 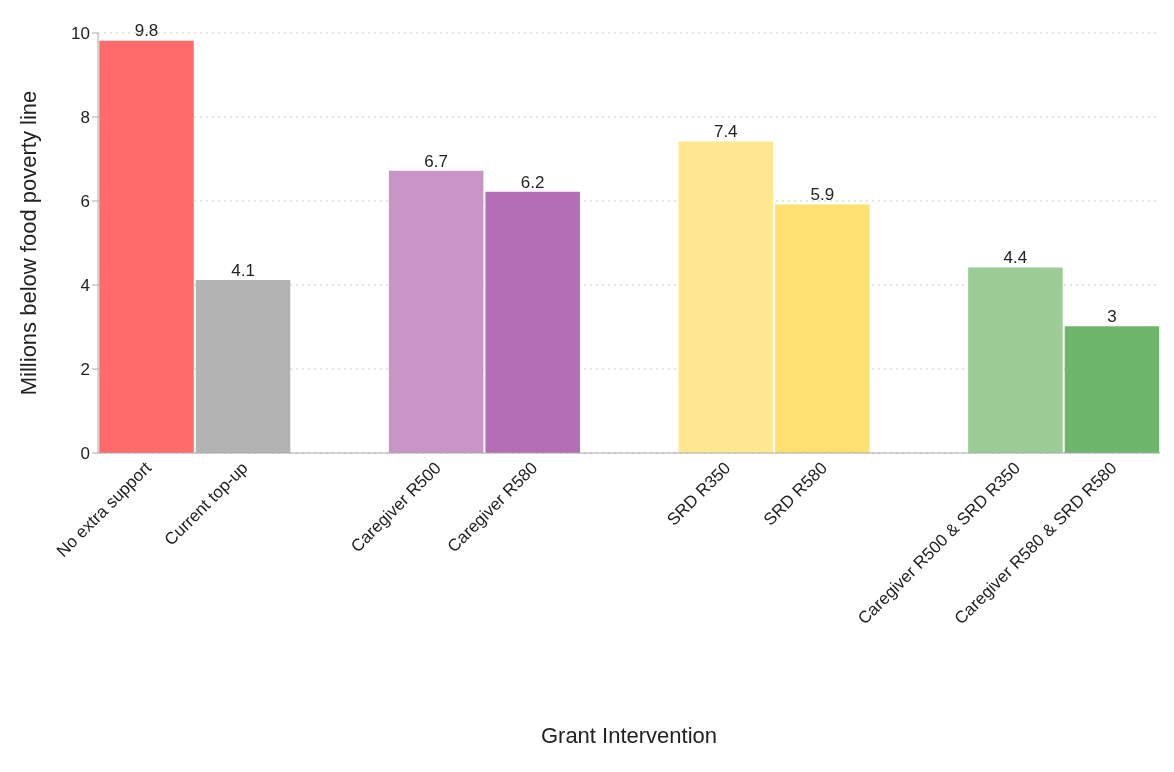 I want to click on data-label: 6.7, so click(x=436, y=161).